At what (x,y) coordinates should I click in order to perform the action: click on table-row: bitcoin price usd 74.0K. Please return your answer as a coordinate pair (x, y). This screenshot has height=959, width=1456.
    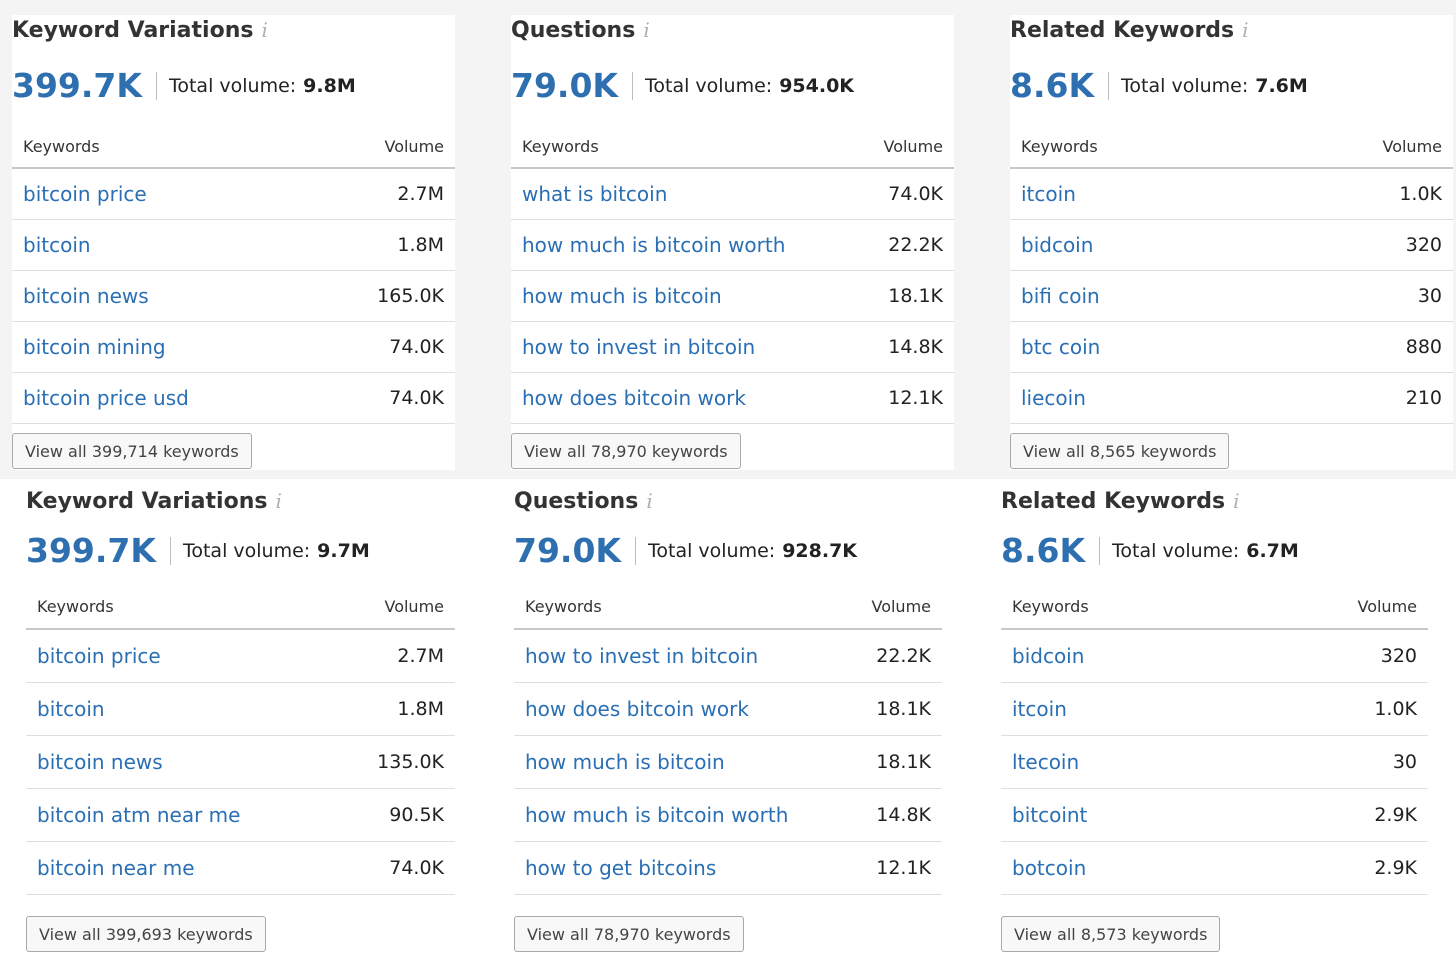
    Looking at the image, I should click on (233, 398).